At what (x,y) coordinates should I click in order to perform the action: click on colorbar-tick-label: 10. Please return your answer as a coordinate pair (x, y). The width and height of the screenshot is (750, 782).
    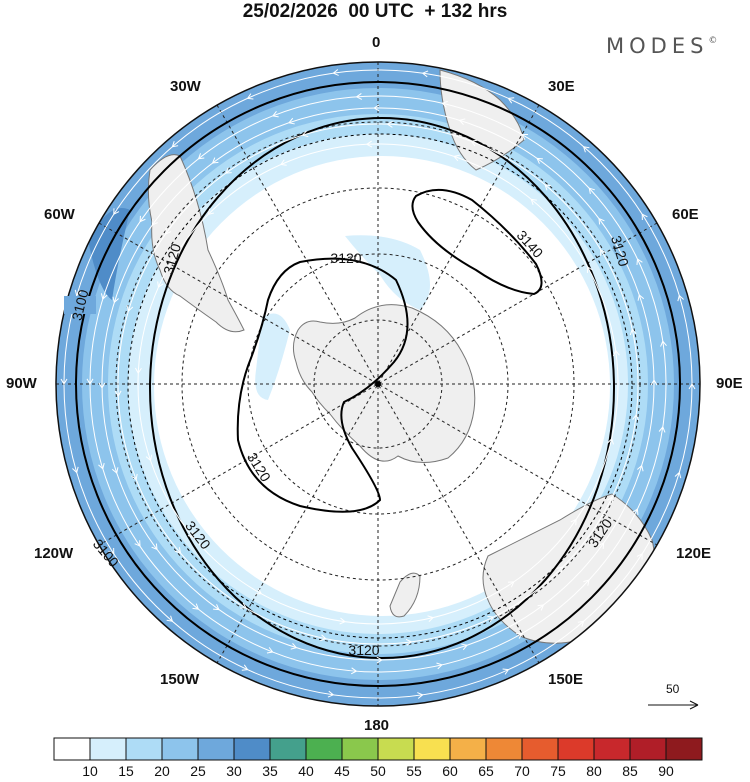
    Looking at the image, I should click on (90, 771).